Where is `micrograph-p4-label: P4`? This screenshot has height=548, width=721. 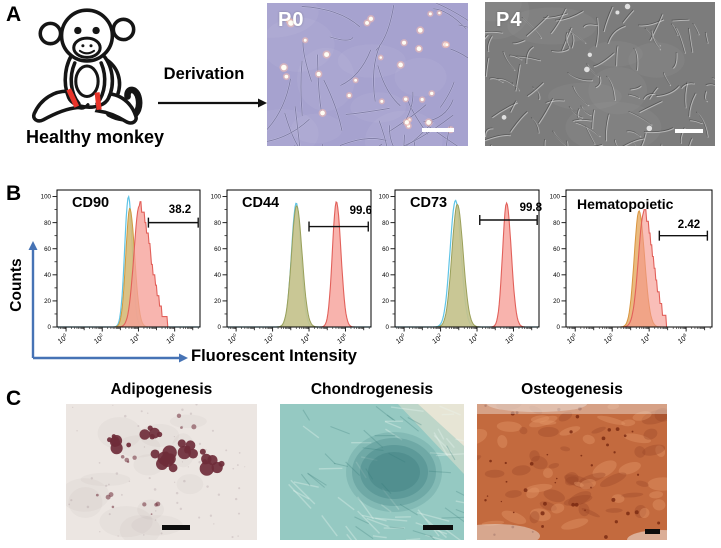 micrograph-p4-label: P4 is located at coordinates (509, 20).